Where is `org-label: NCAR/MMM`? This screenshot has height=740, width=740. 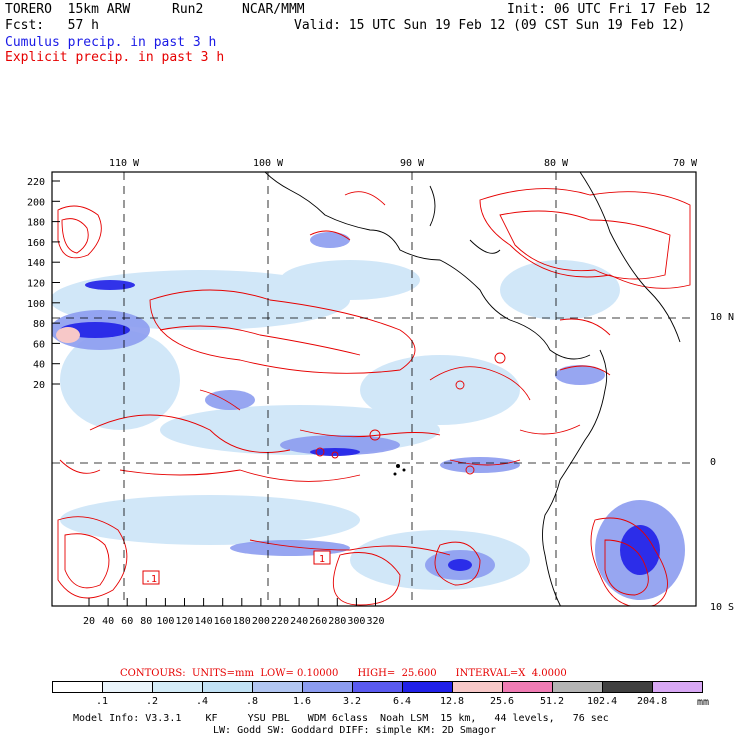
org-label: NCAR/MMM is located at coordinates (273, 9).